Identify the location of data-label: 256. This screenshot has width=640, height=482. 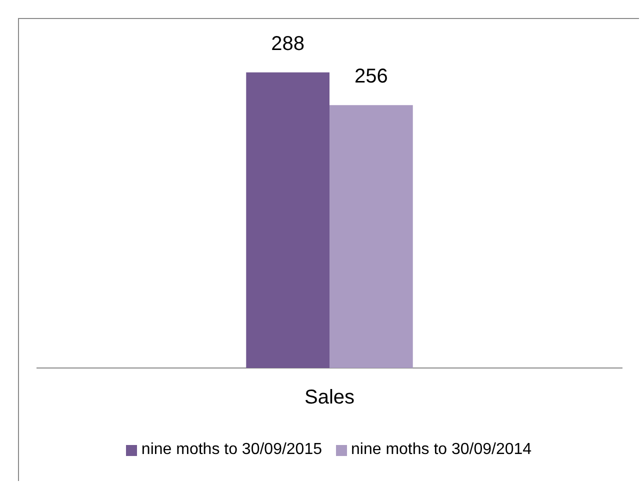
(371, 77).